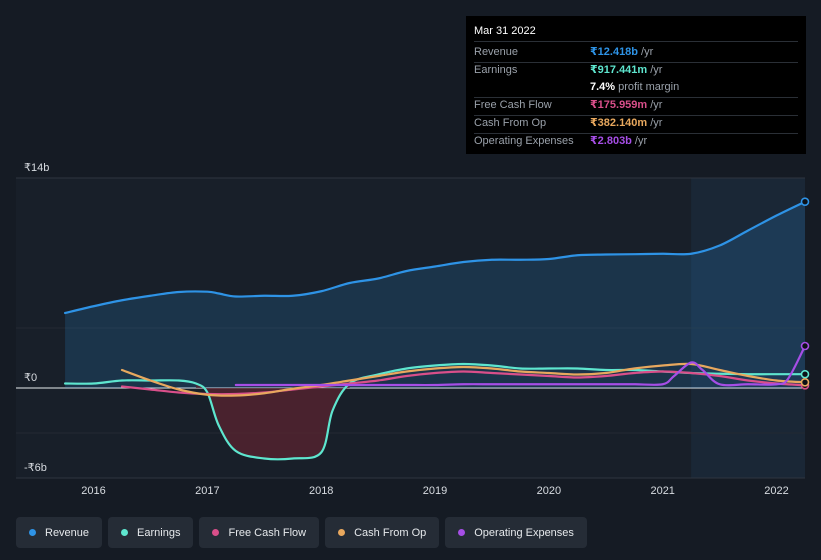  I want to click on legend-item-earnings: Earnings, so click(151, 532).